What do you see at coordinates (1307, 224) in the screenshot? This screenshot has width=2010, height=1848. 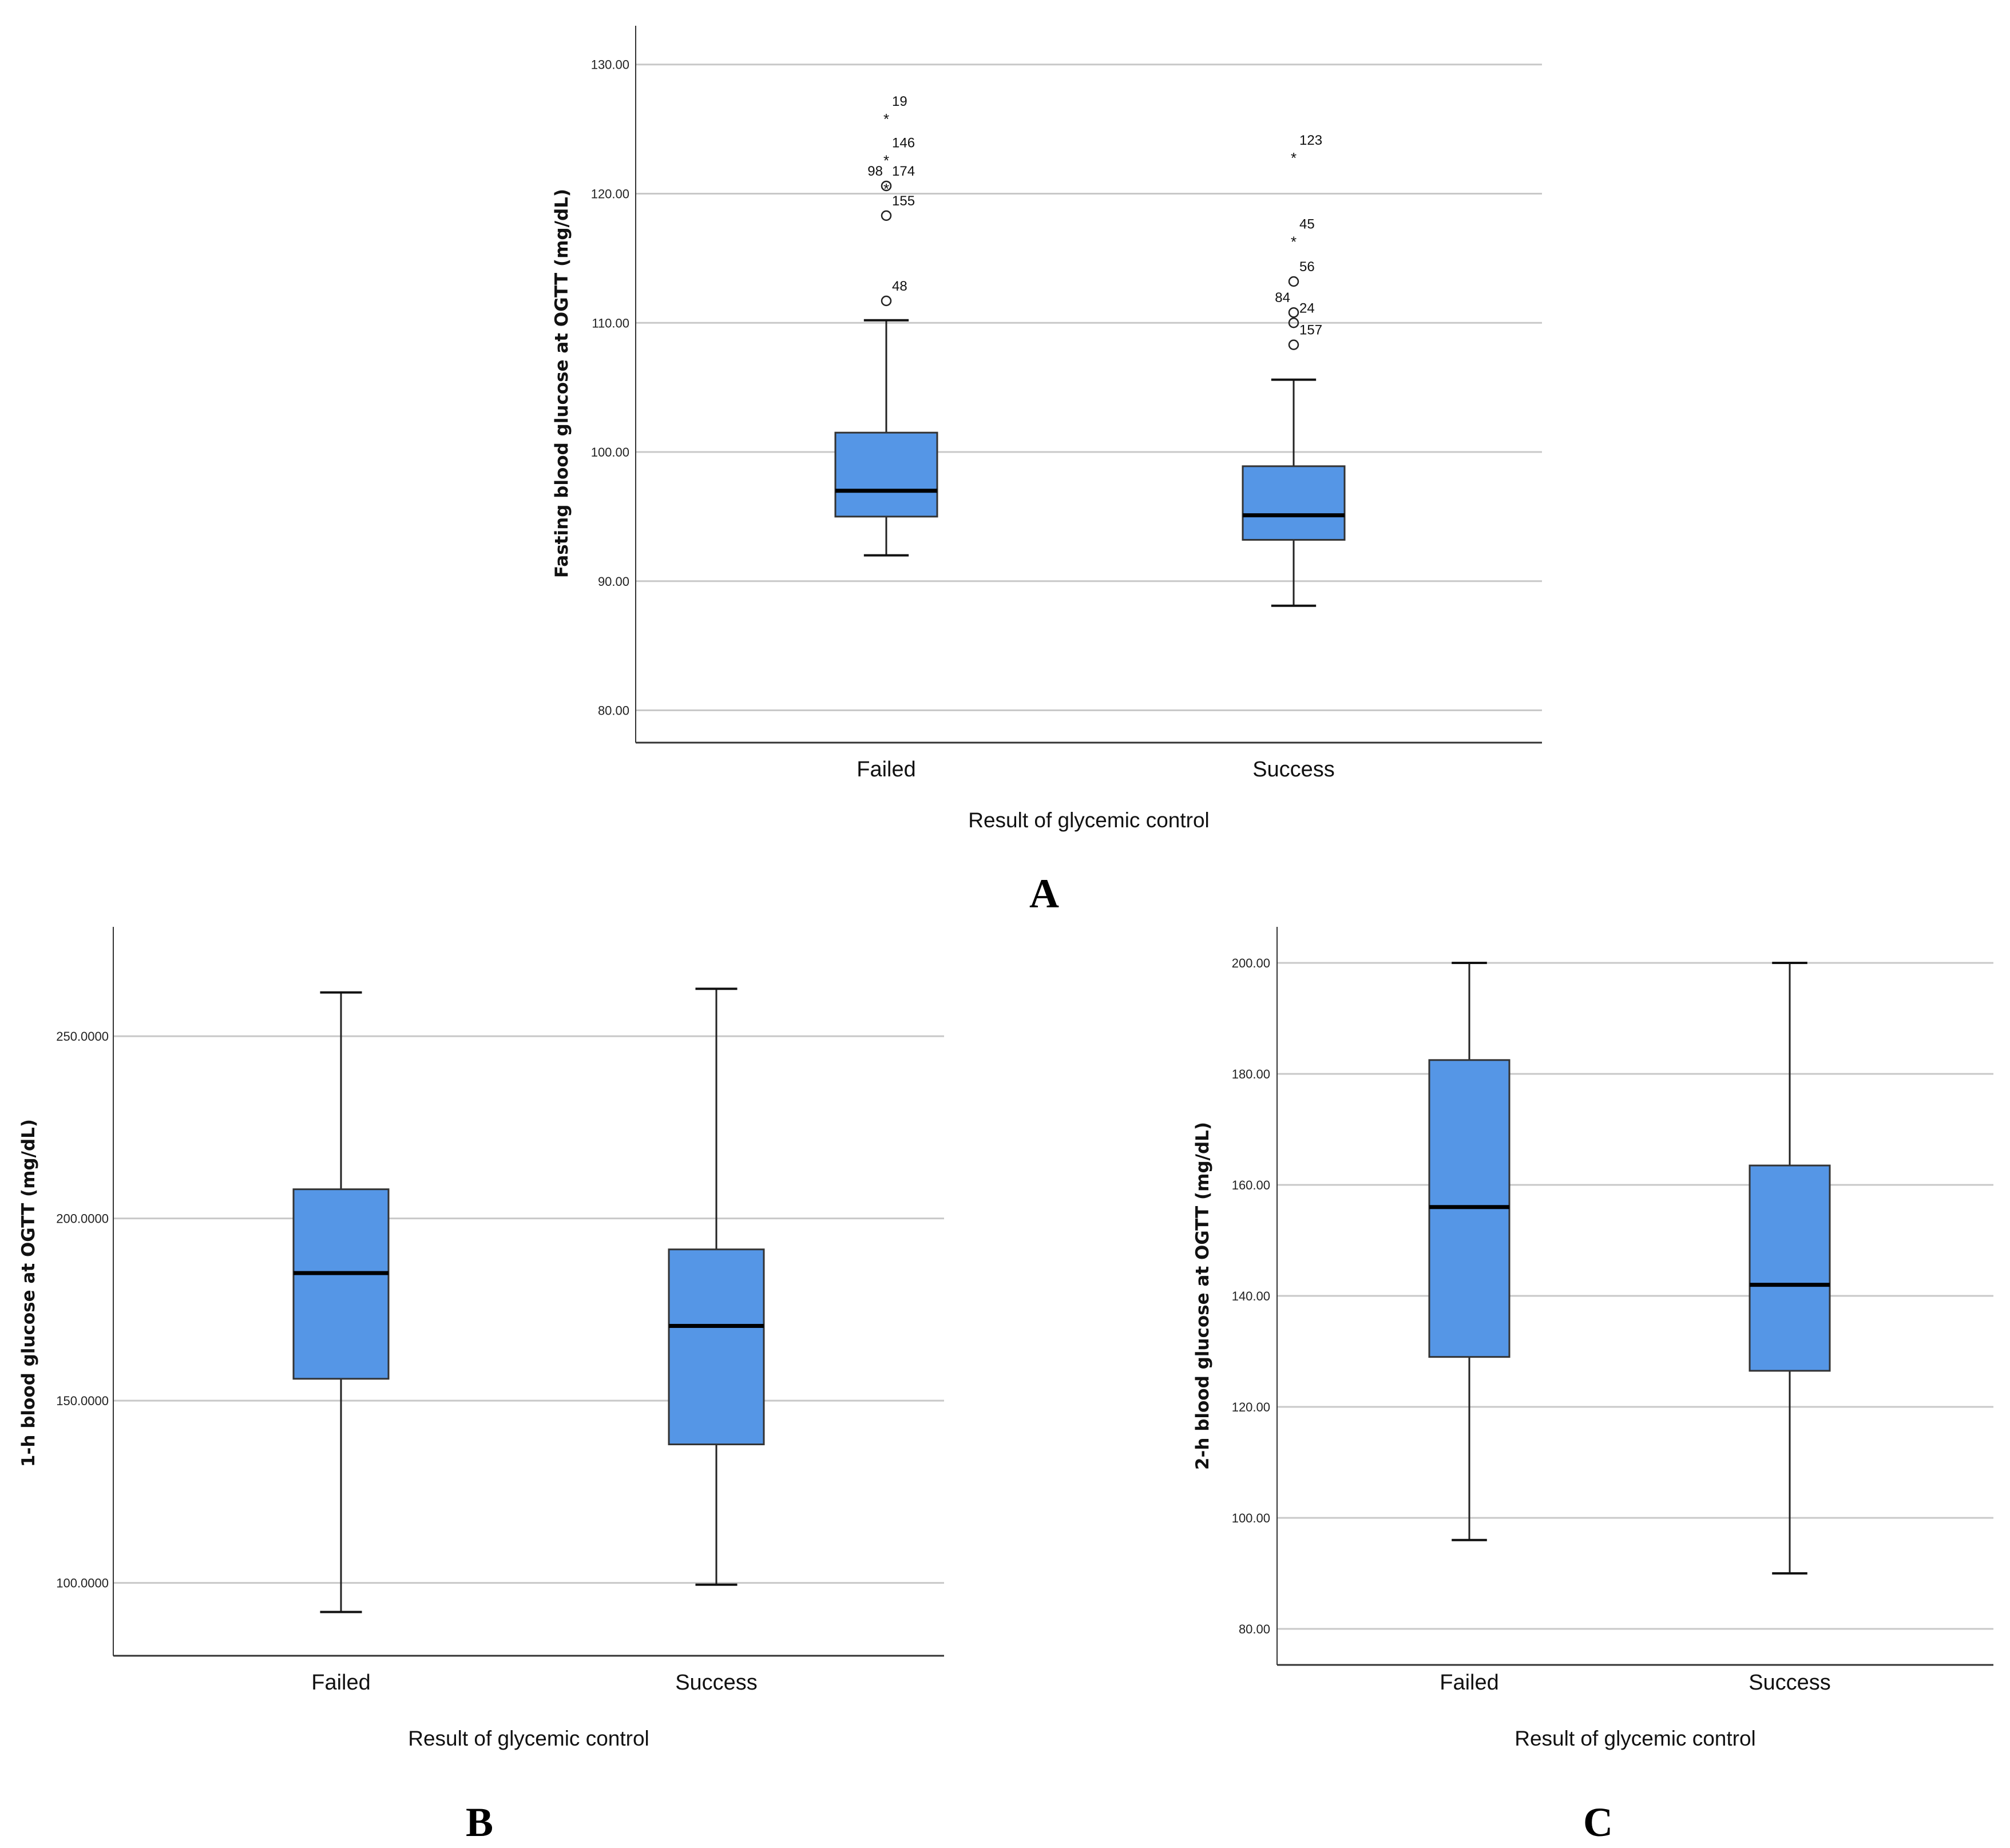 I see `outlier-label: 45` at bounding box center [1307, 224].